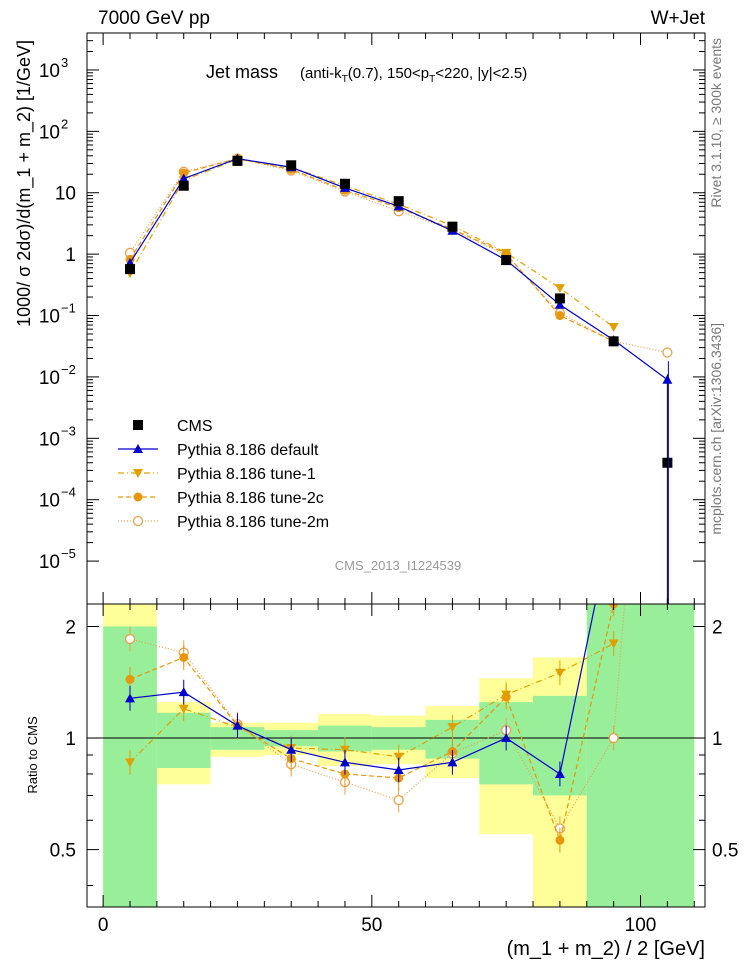 This screenshot has height=972, width=746. Describe the element at coordinates (32, 755) in the screenshot. I see `ratio-y-label: Ratio to CMS` at that location.